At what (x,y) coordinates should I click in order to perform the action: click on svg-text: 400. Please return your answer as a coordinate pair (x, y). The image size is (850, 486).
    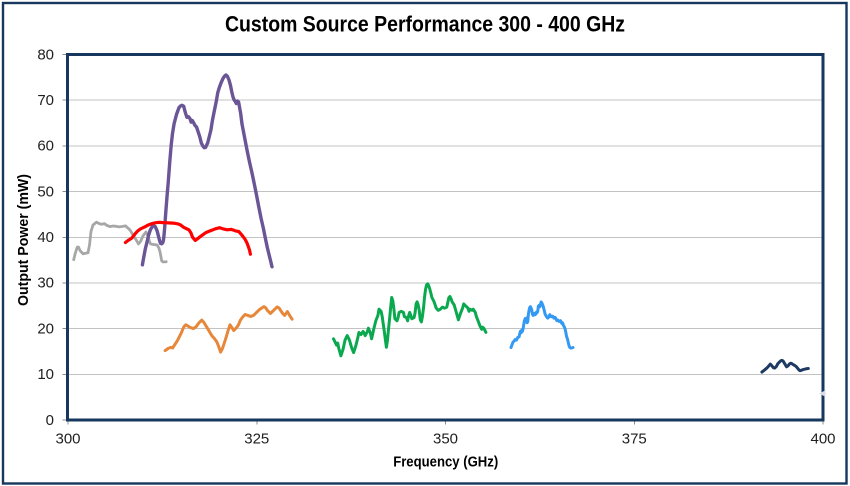
    Looking at the image, I should click on (822, 439).